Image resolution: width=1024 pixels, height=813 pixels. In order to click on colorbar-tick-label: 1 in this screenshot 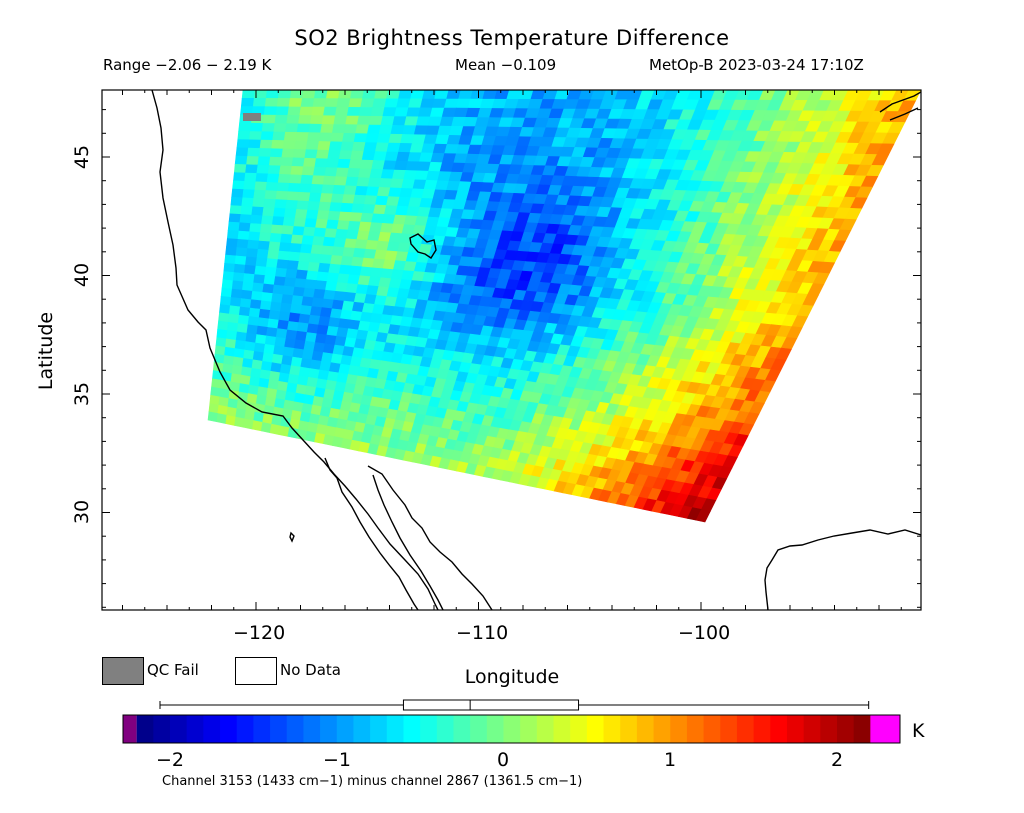, I will do `click(670, 760)`.